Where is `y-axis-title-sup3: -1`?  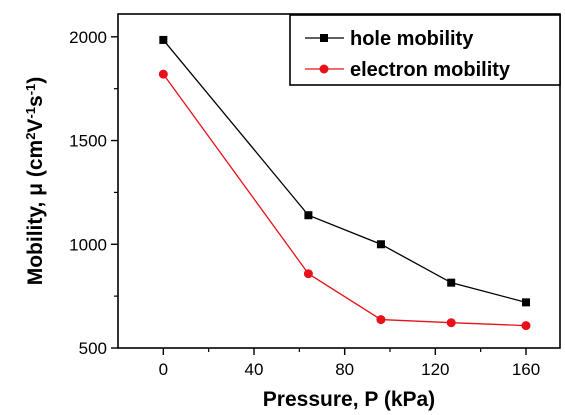
y-axis-title-sup3: -1 is located at coordinates (30, 90).